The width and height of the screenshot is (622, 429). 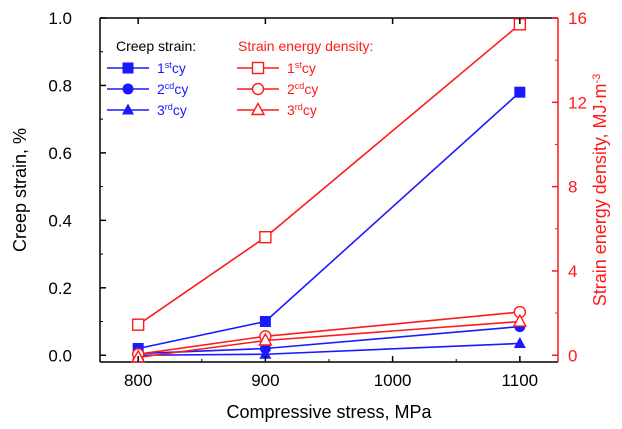 I want to click on y2-tick-label-1: 4, so click(x=572, y=271).